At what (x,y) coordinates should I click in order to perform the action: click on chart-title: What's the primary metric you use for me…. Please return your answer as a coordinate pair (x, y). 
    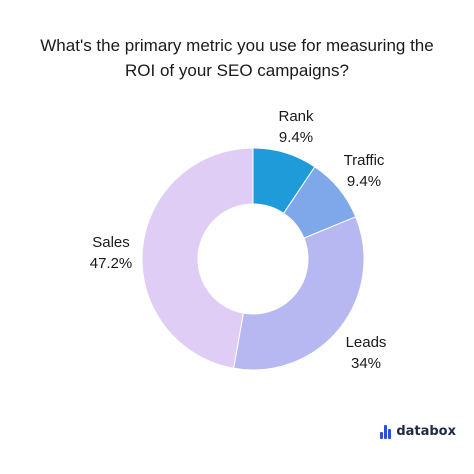
    Looking at the image, I should click on (237, 58).